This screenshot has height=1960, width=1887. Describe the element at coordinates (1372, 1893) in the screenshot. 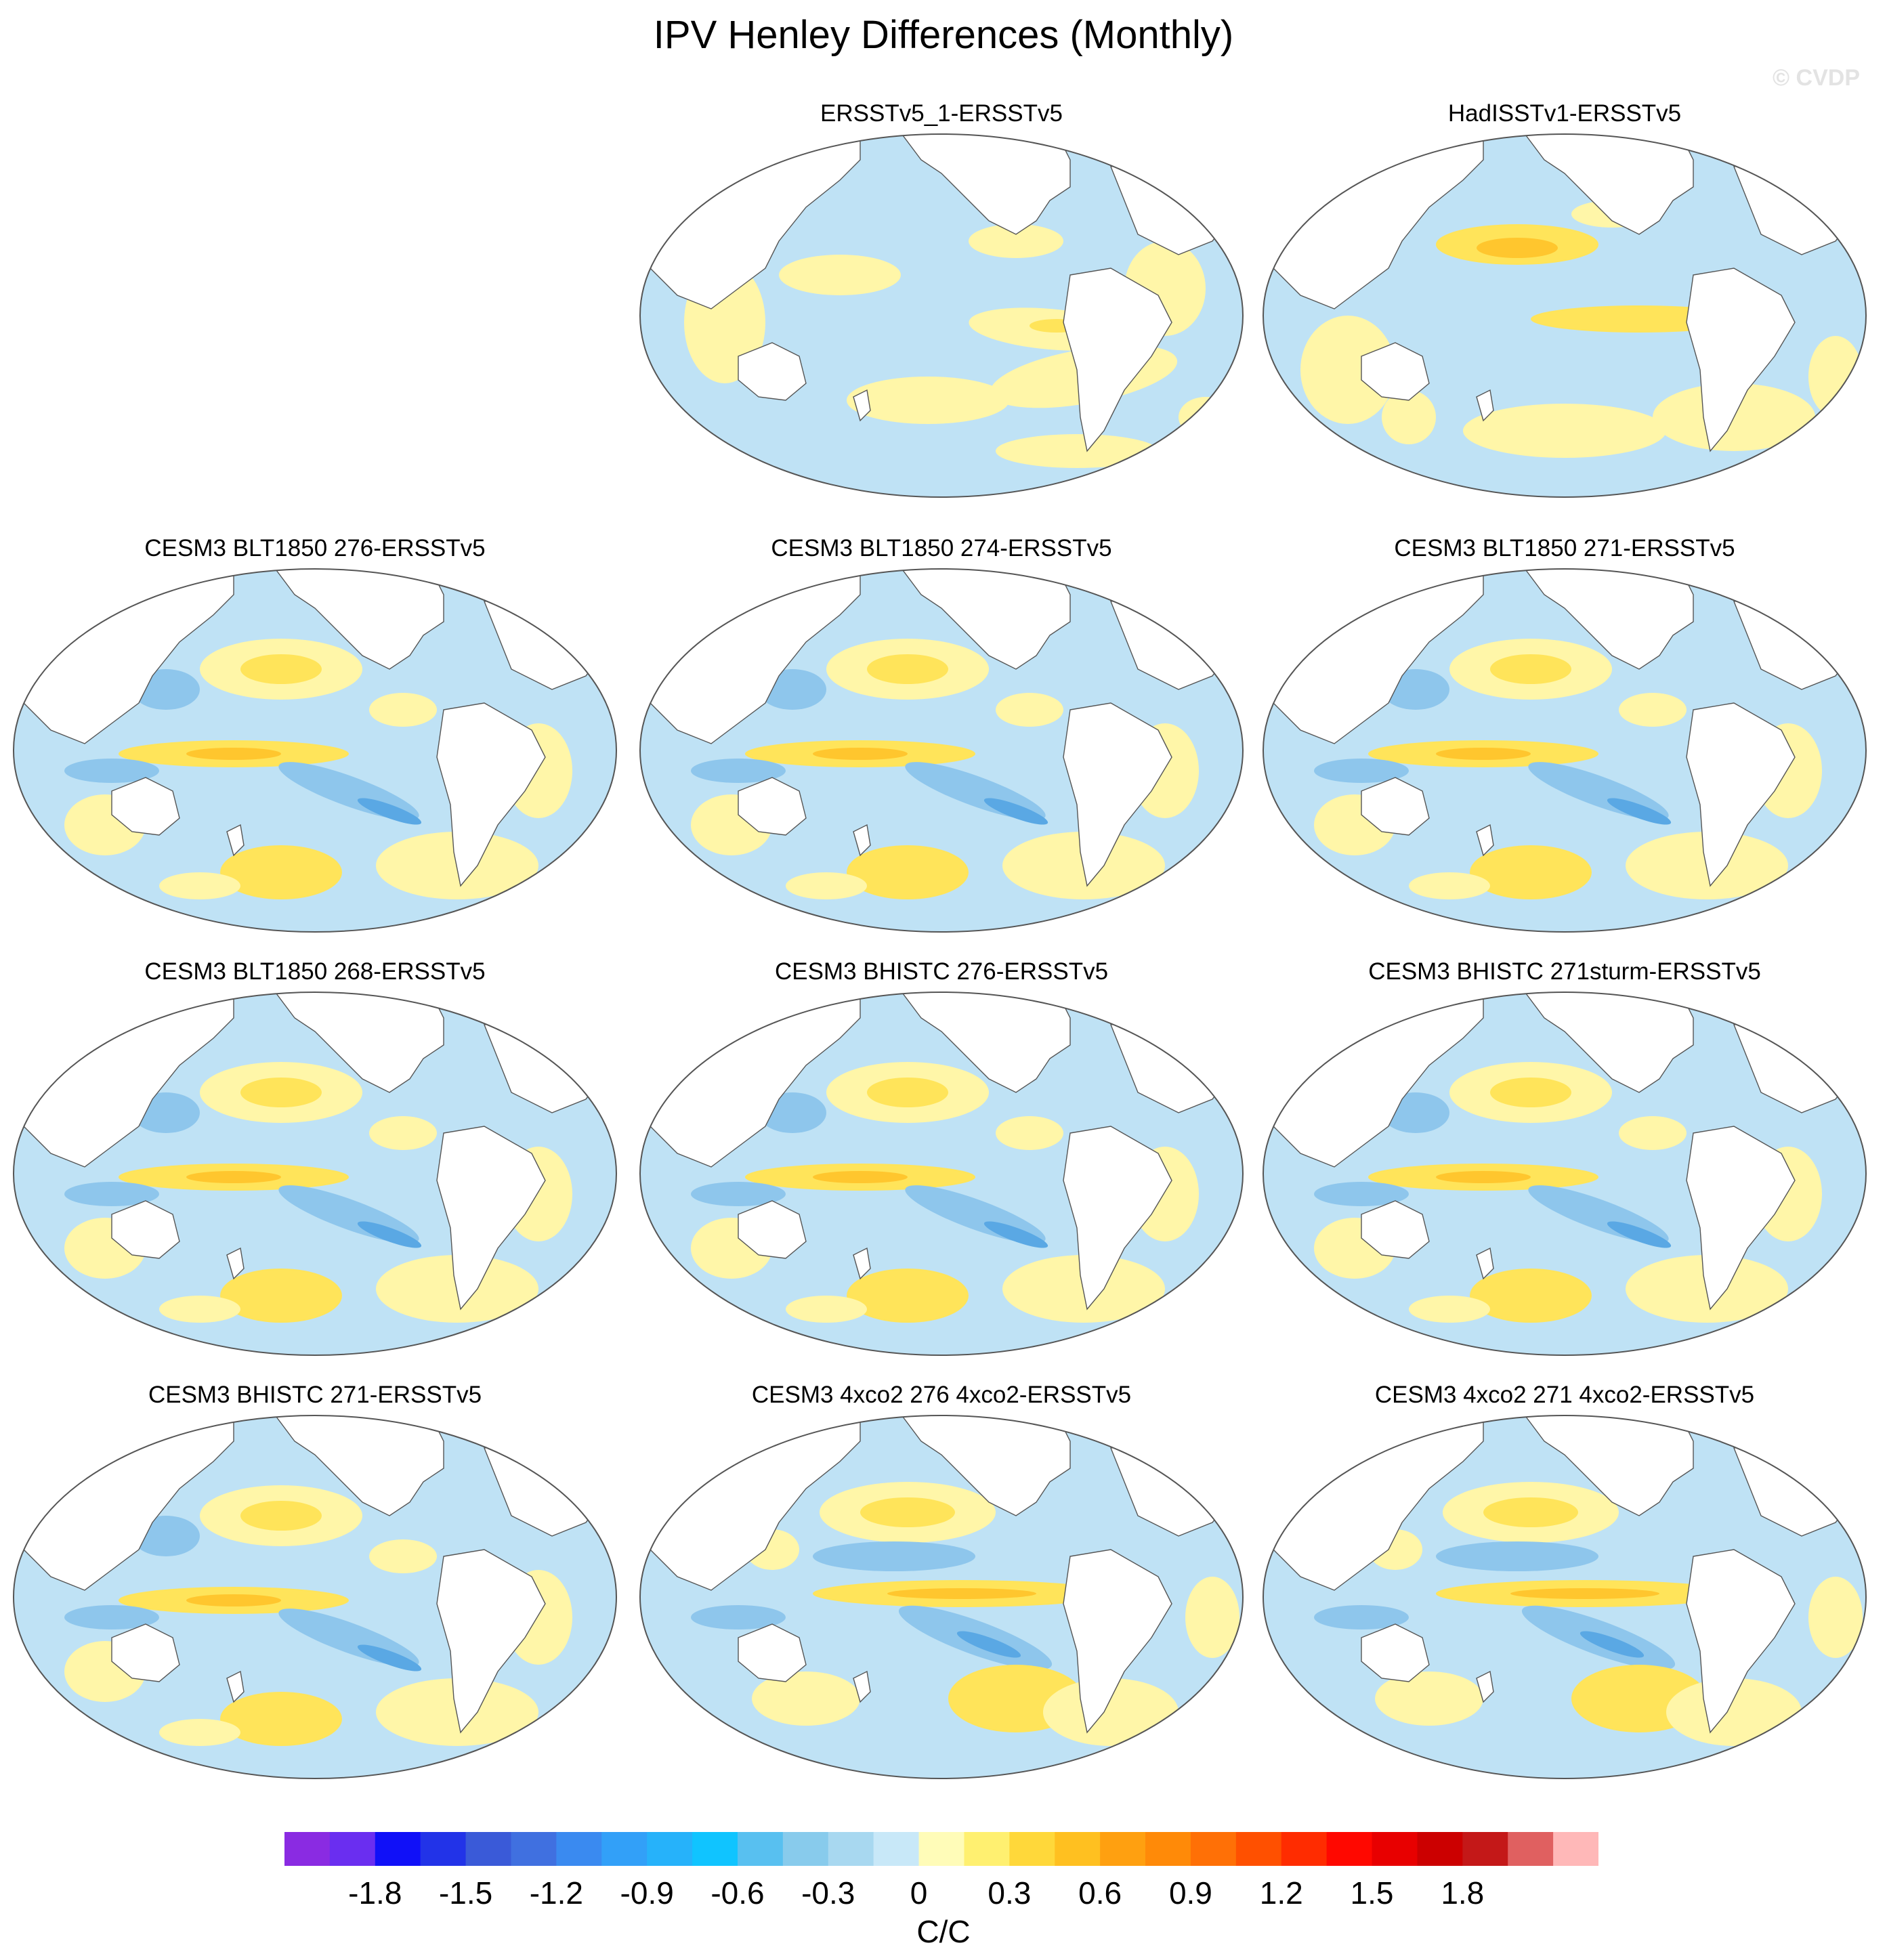

I see `colorbar-tick-label: 1.5` at that location.